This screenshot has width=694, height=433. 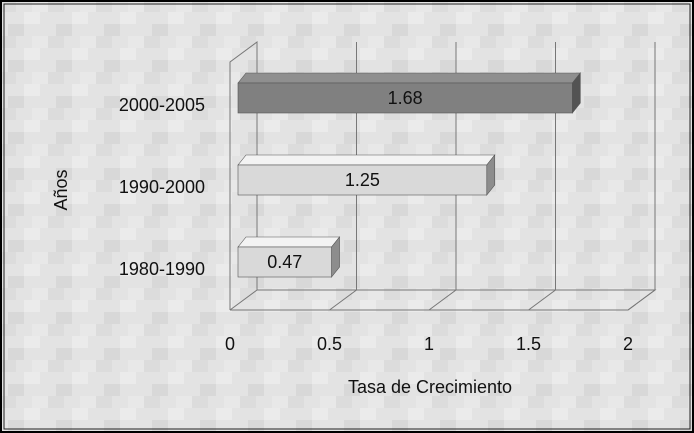 I want to click on x-tick-label: 1.5, so click(x=528, y=344).